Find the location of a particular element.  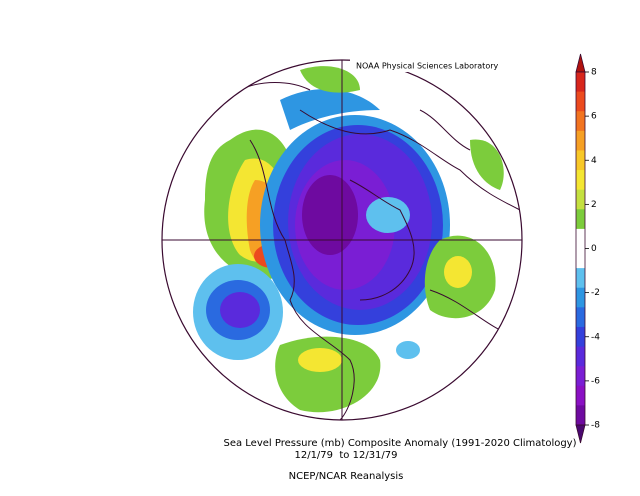

credit-bg is located at coordinates (436, 65).